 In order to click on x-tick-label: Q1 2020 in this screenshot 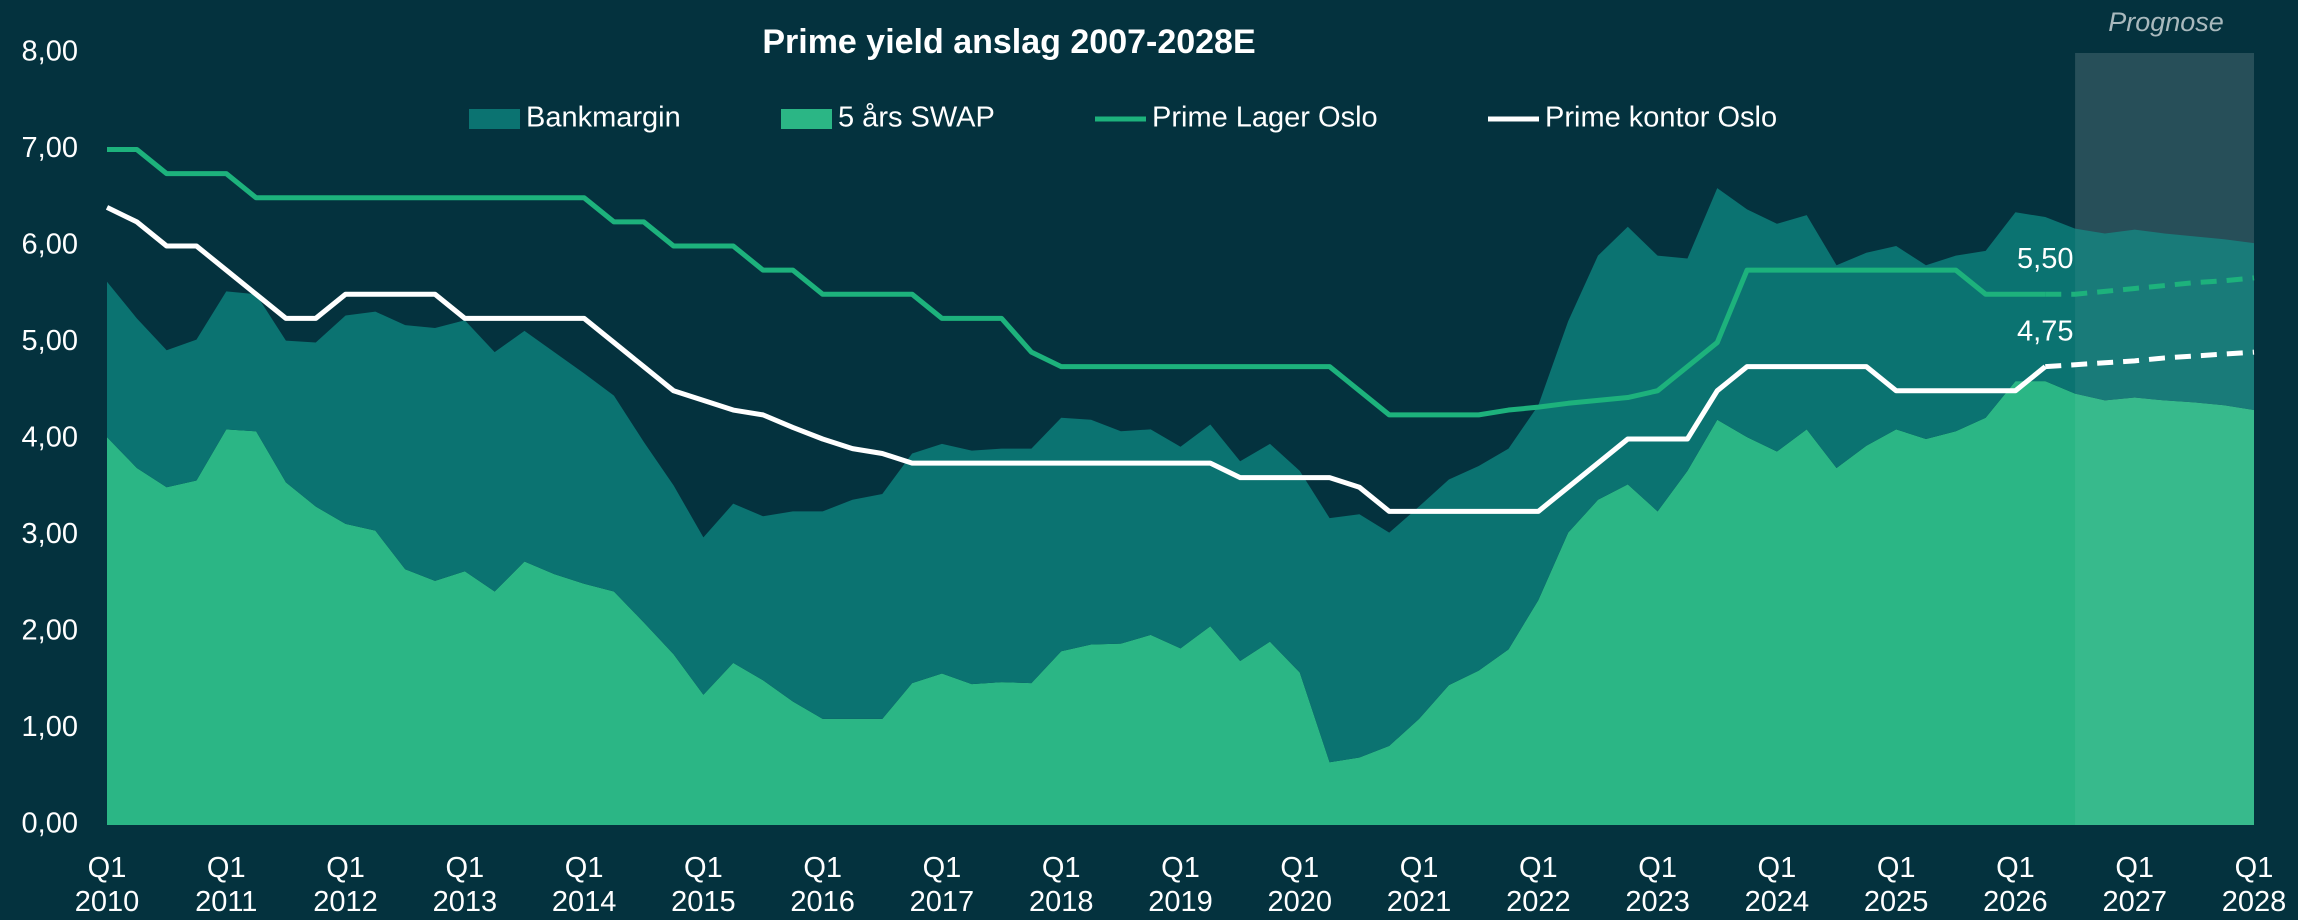, I will do `click(1300, 885)`.